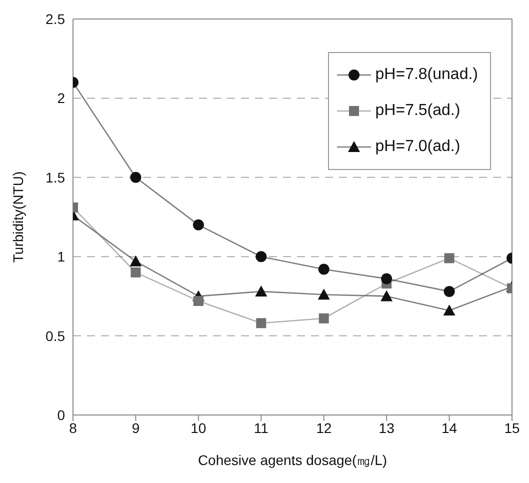 The image size is (529, 483). Describe the element at coordinates (136, 428) in the screenshot. I see `x-tick-label: 9` at that location.